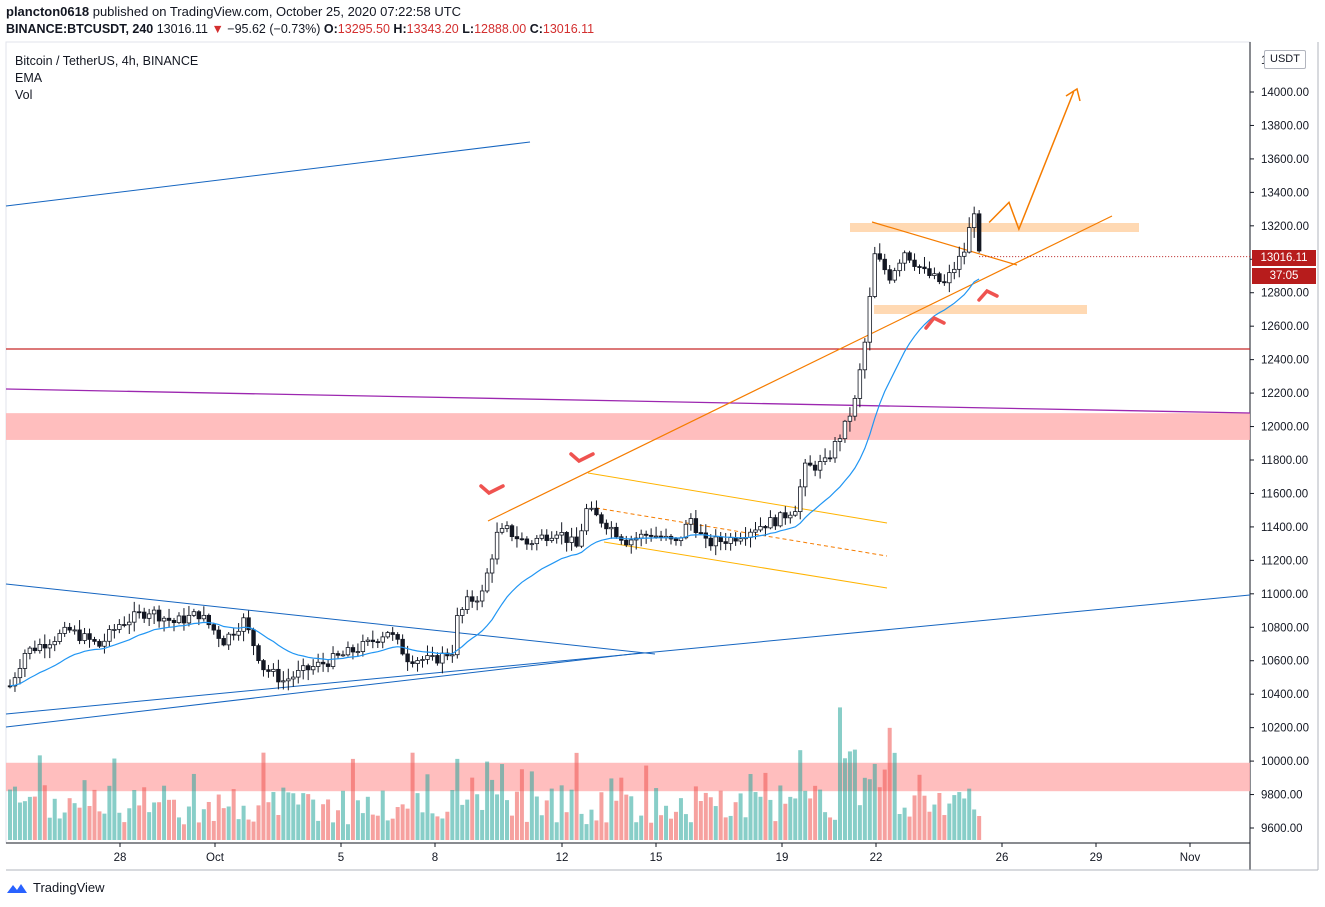 Image resolution: width=1325 pixels, height=907 pixels. What do you see at coordinates (24, 95) in the screenshot?
I see `volume-indicator-label: Vol` at bounding box center [24, 95].